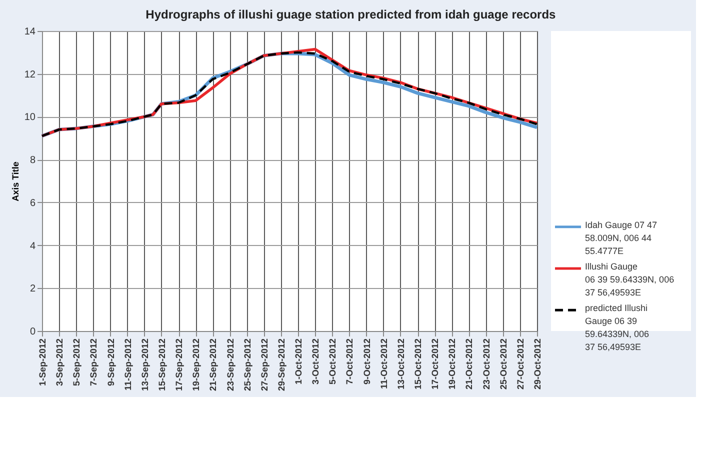 Image resolution: width=728 pixels, height=455 pixels. I want to click on x-tick-label: 21-Sep-2012, so click(213, 365).